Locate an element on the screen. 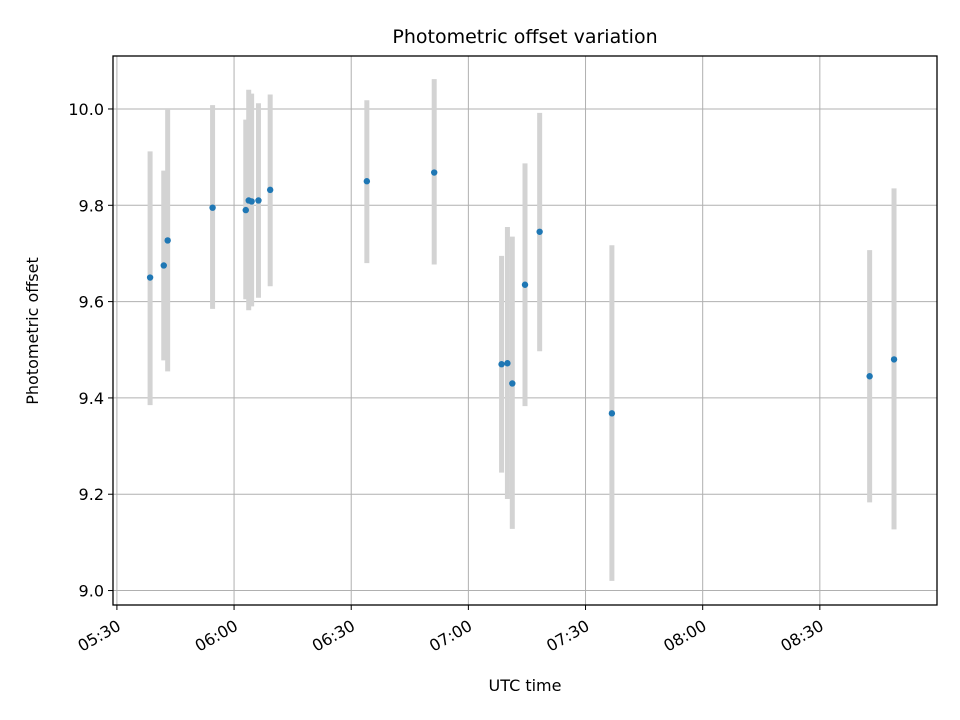 Image resolution: width=960 pixels, height=720 pixels. y-axis-title: Photometric offset is located at coordinates (32, 331).